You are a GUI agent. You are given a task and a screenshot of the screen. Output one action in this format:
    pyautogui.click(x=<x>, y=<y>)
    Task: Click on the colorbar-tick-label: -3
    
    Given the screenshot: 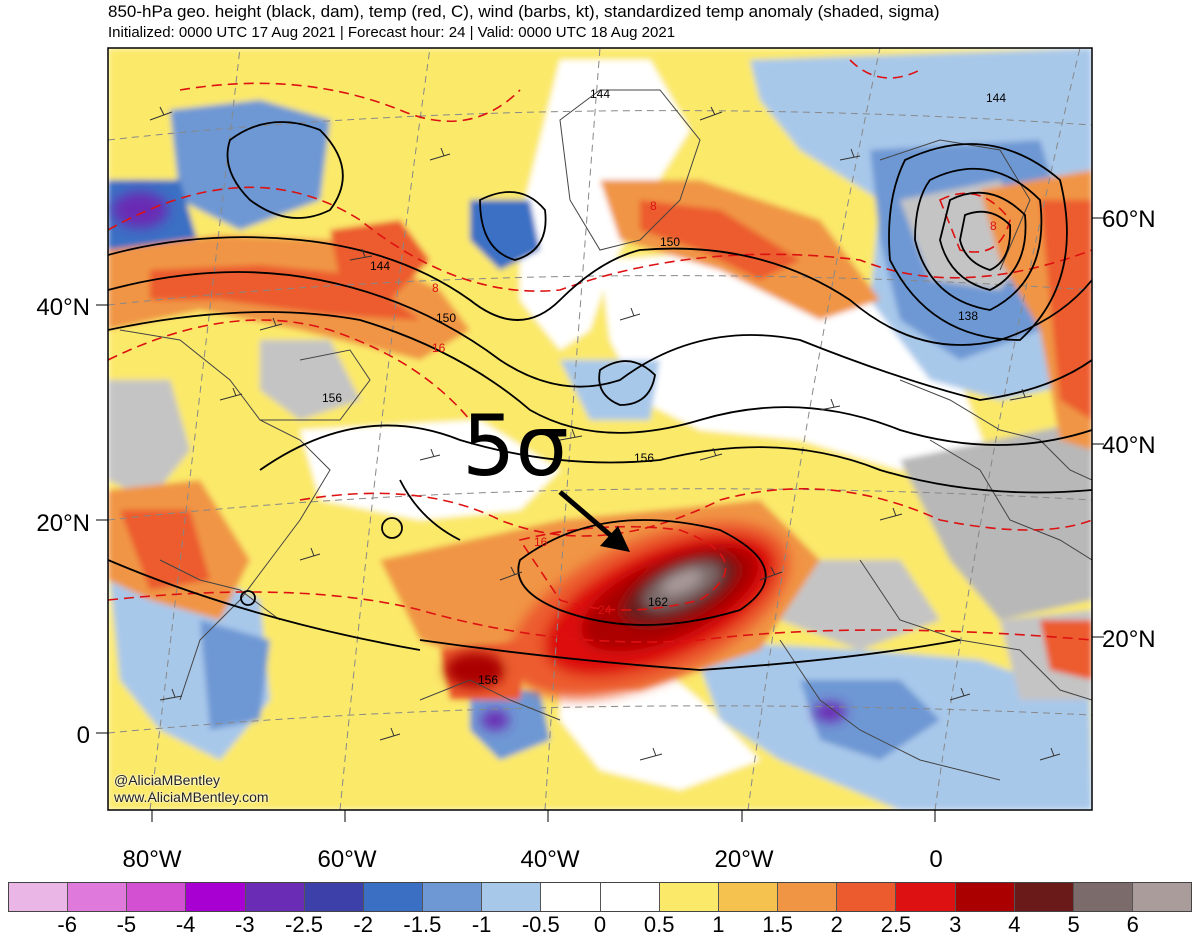 What is the action you would take?
    pyautogui.click(x=245, y=924)
    